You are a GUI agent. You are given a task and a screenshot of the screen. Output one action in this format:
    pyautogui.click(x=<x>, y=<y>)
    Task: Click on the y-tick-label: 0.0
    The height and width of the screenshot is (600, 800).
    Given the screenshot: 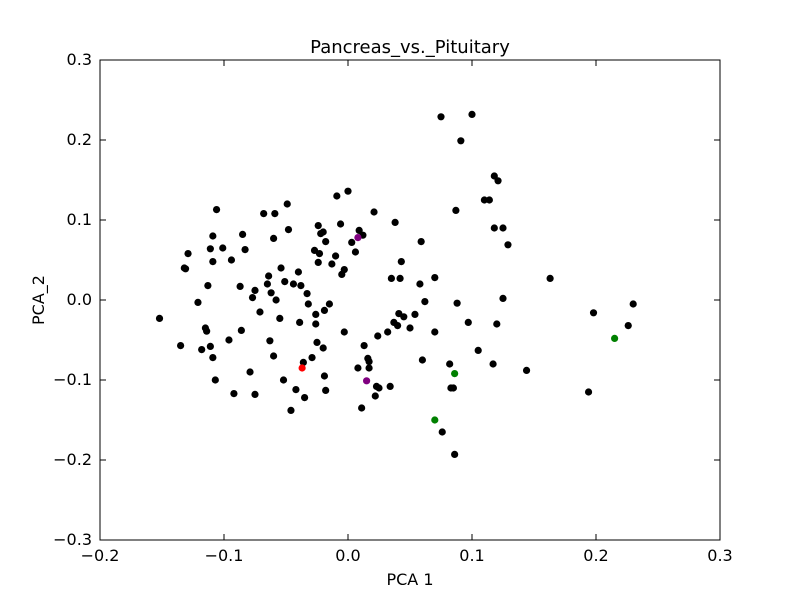 What is the action you would take?
    pyautogui.click(x=79, y=299)
    